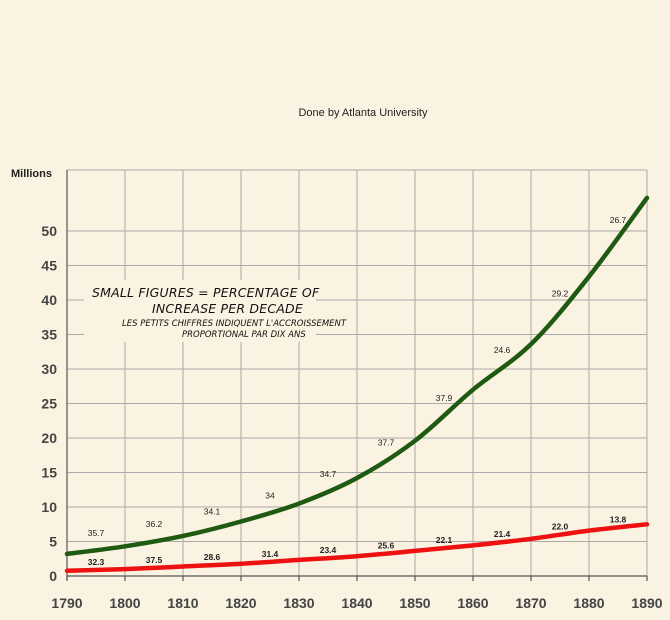  What do you see at coordinates (49, 335) in the screenshot?
I see `y-tick-label: 35` at bounding box center [49, 335].